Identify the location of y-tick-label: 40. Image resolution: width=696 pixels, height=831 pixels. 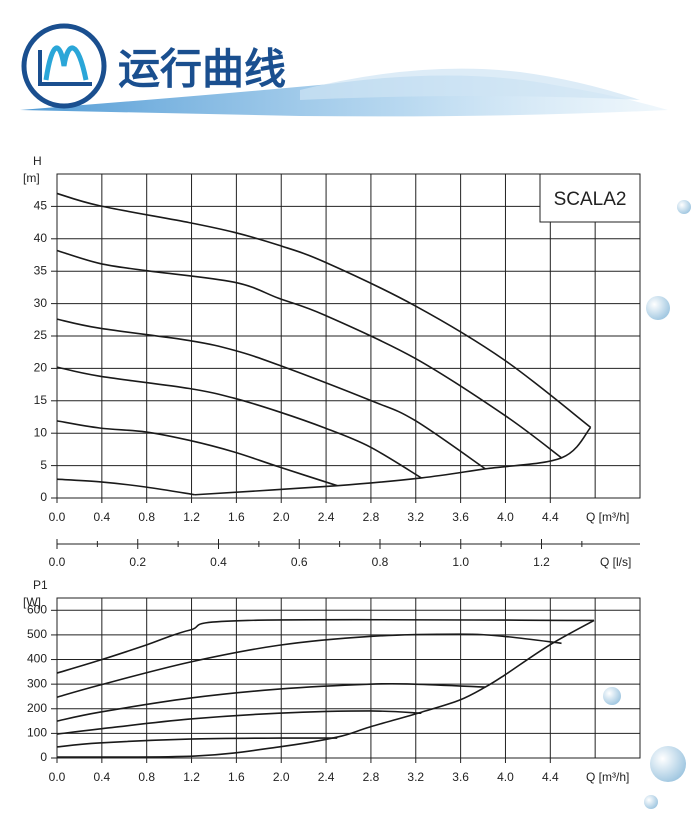
(41, 238).